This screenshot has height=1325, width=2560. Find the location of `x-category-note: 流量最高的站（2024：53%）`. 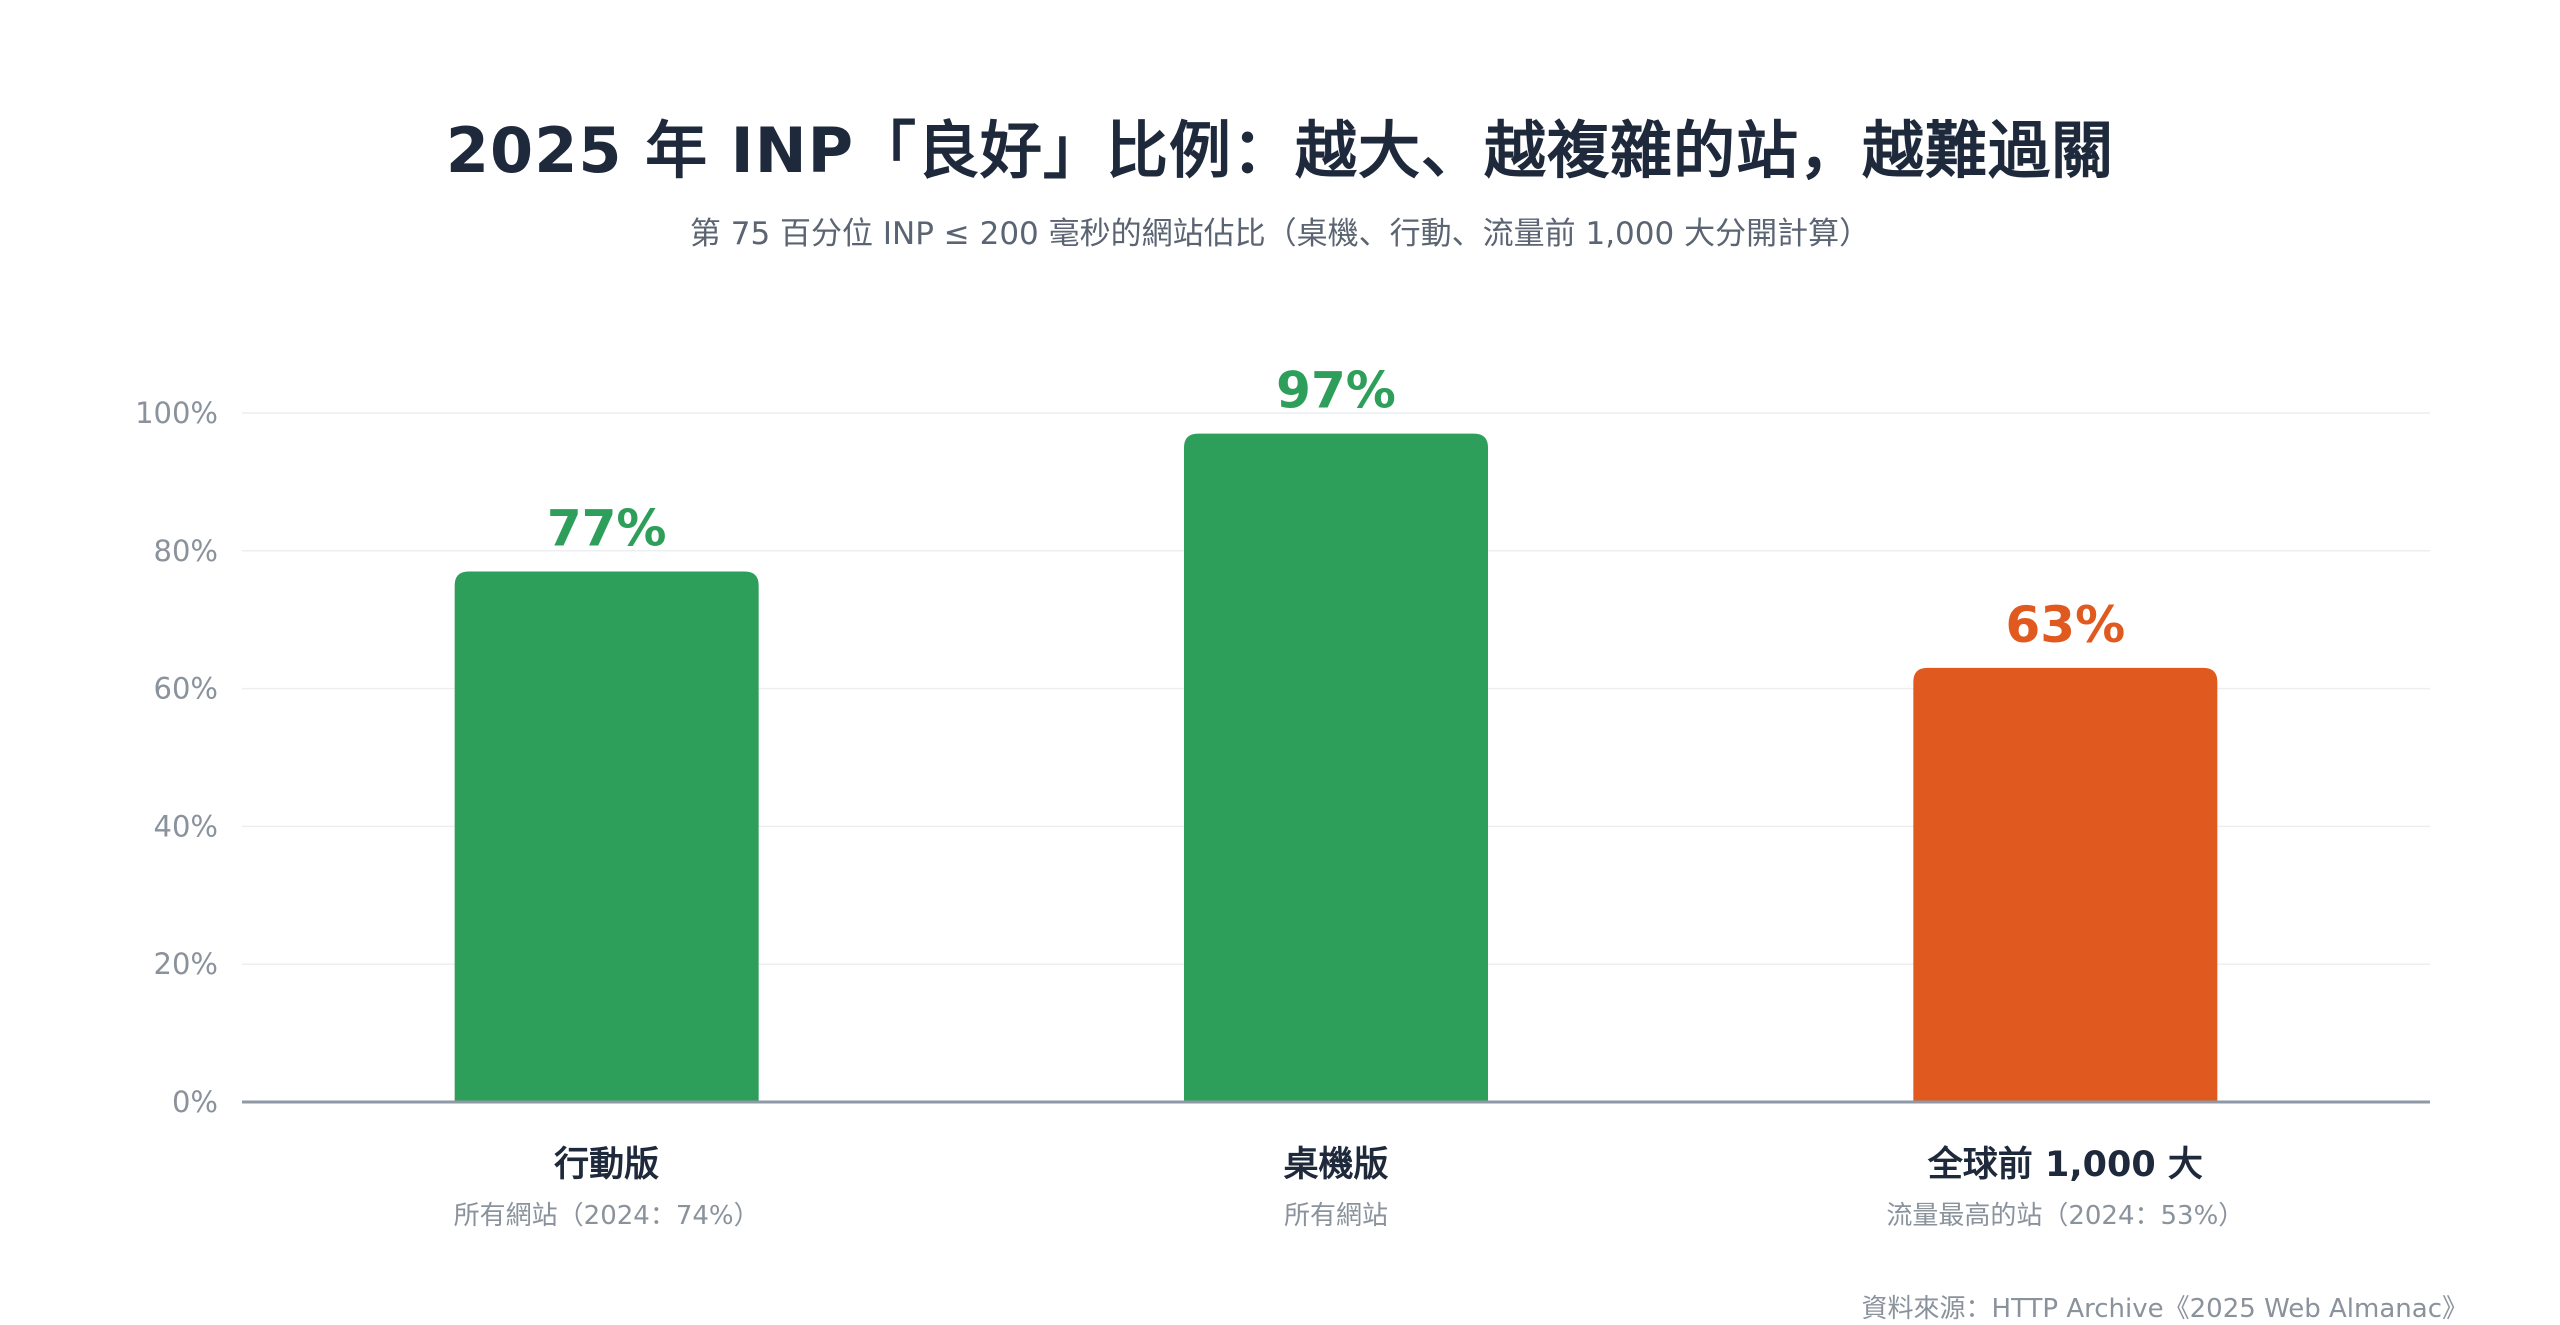

x-category-note: 流量最高的站（2024：53%） is located at coordinates (2065, 1216).